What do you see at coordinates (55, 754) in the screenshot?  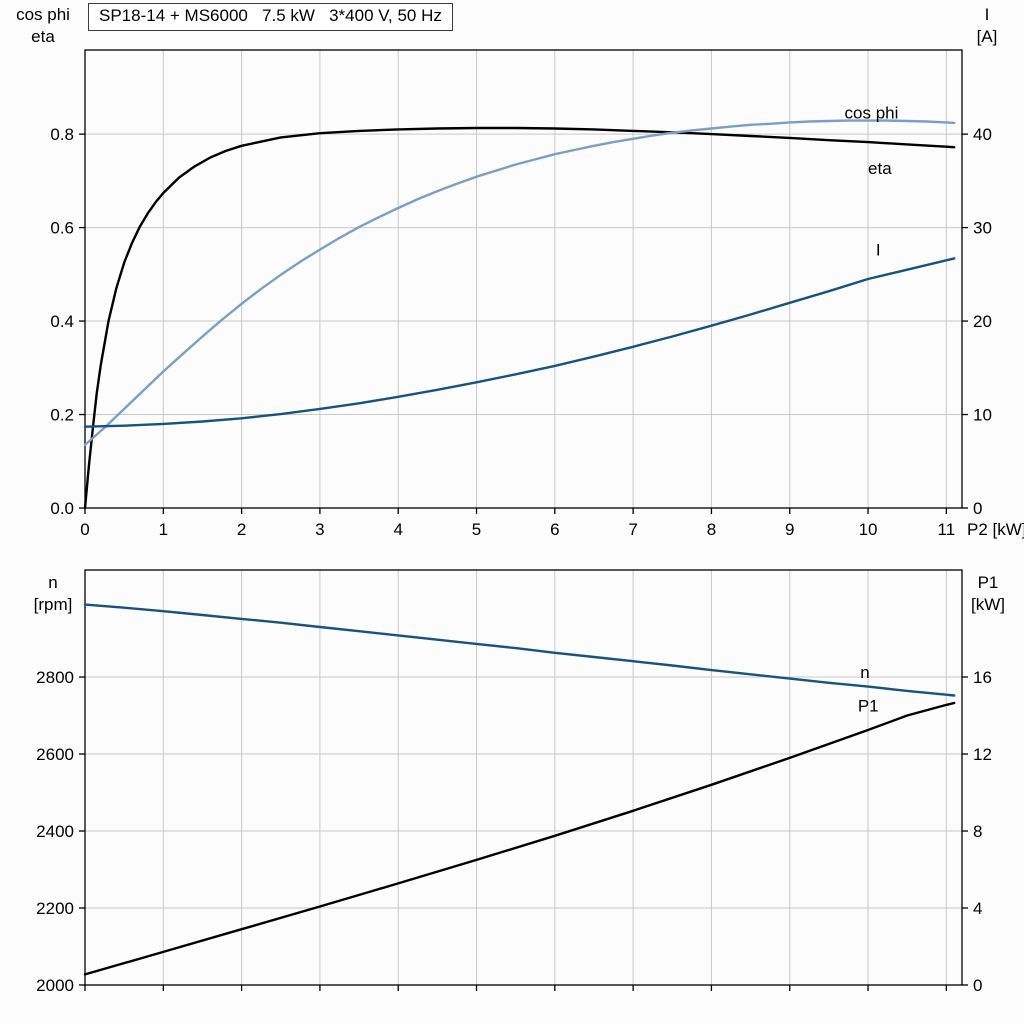 I see `speed-power-left-tick-label: 2600` at bounding box center [55, 754].